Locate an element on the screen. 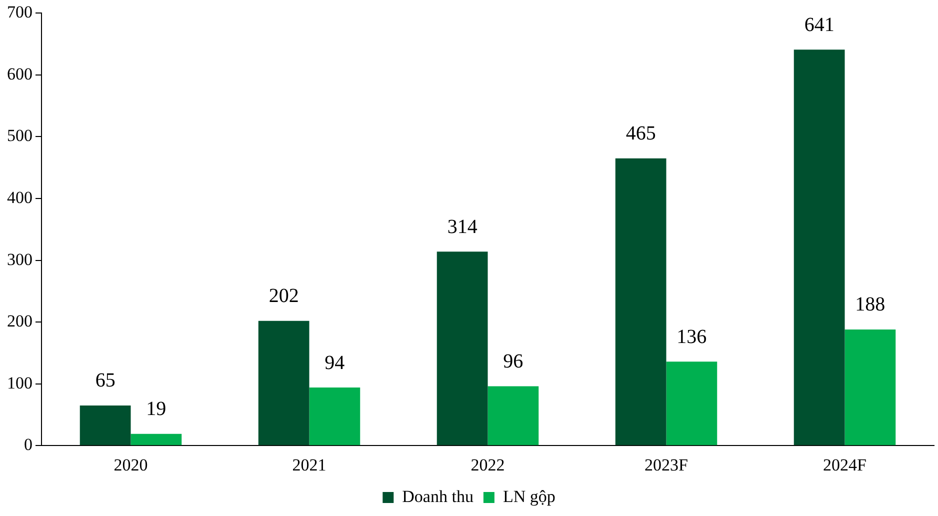 This screenshot has width=938, height=516. y-tick-label: 200 is located at coordinates (19, 321).